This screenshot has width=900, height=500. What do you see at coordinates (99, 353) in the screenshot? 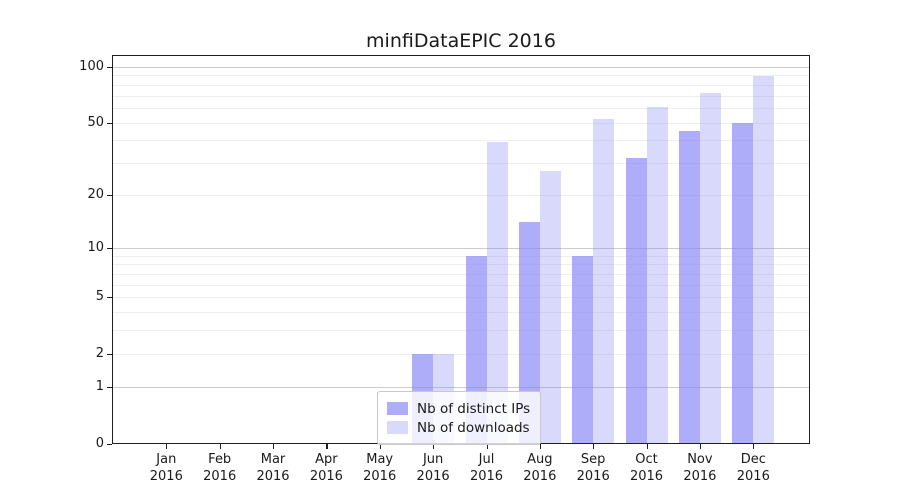
I see `y-tick-label: 2` at bounding box center [99, 353].